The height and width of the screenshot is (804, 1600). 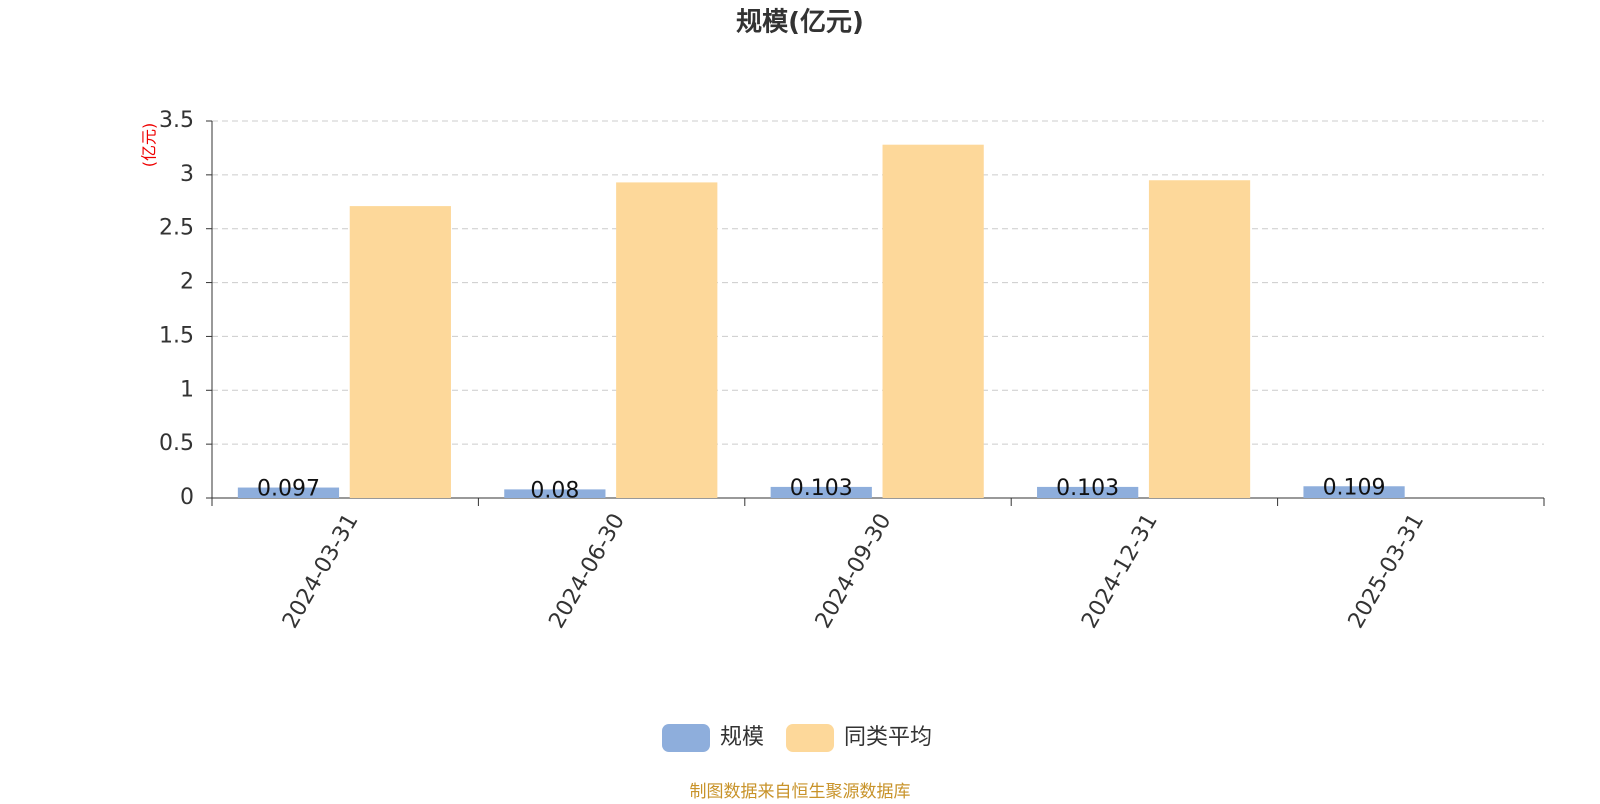 What do you see at coordinates (321, 571) in the screenshot?
I see `x-tick-label: 2024-03-31` at bounding box center [321, 571].